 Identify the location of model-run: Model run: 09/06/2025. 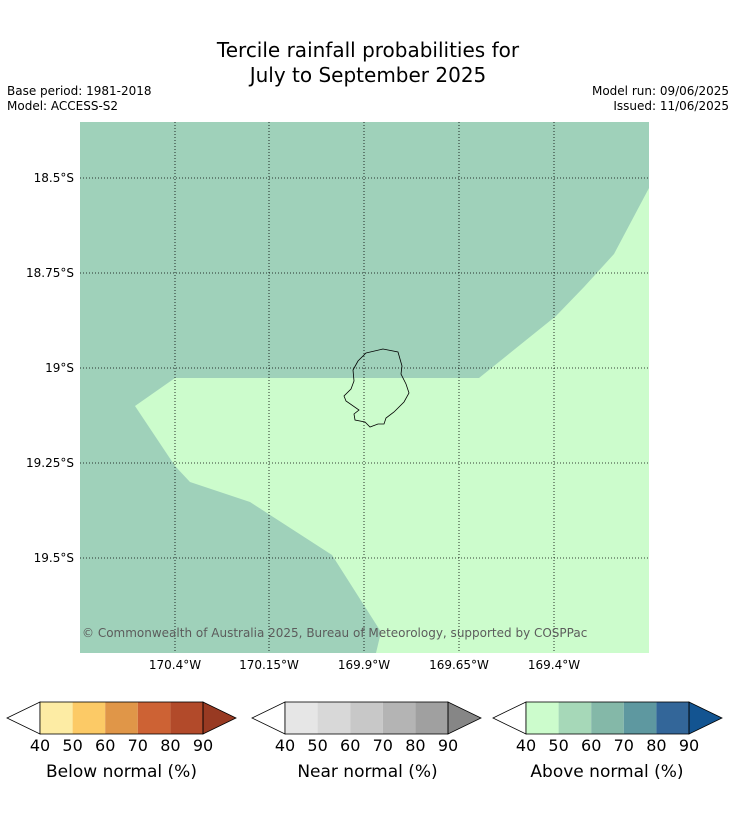
(660, 91).